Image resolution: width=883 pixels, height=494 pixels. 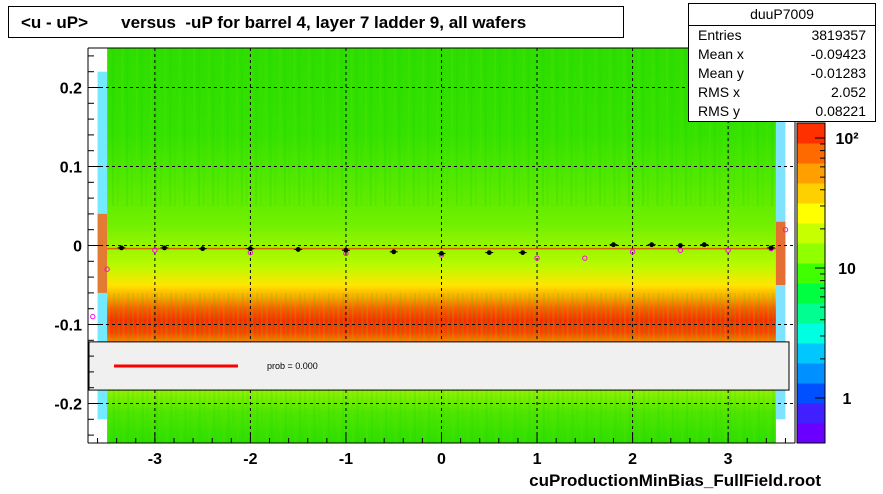 I want to click on stats-value: 3819357, so click(x=838, y=35).